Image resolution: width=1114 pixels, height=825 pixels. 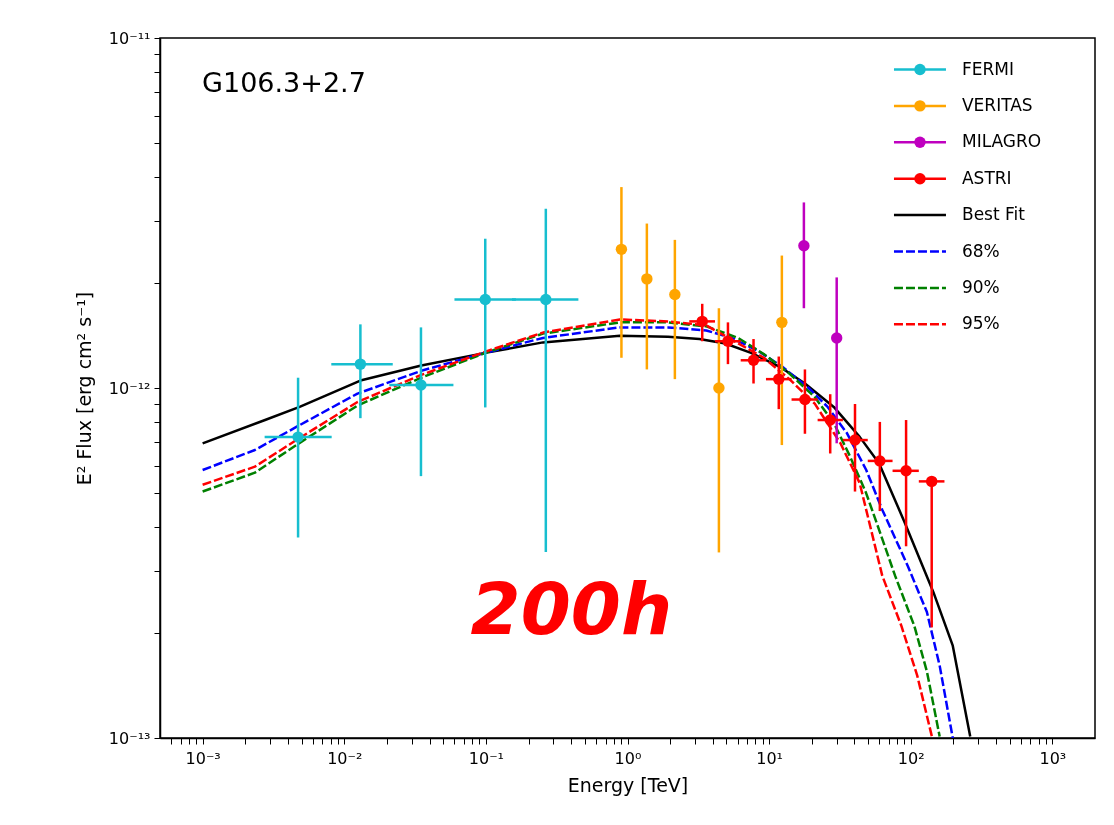 I want to click on x-tick-label: 10², so click(x=911, y=758).